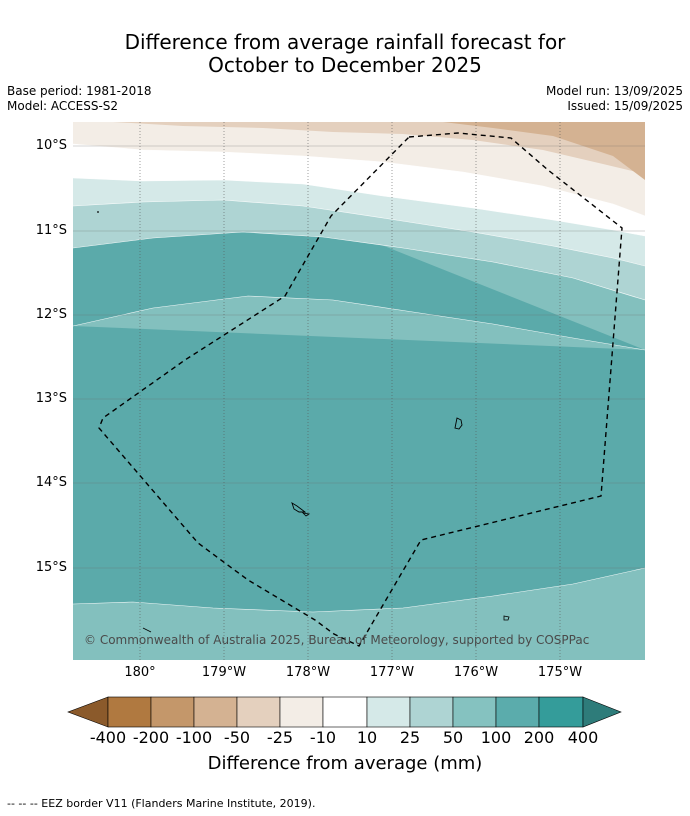  I want to click on colorbar-label-minus50: -50, so click(237, 737).